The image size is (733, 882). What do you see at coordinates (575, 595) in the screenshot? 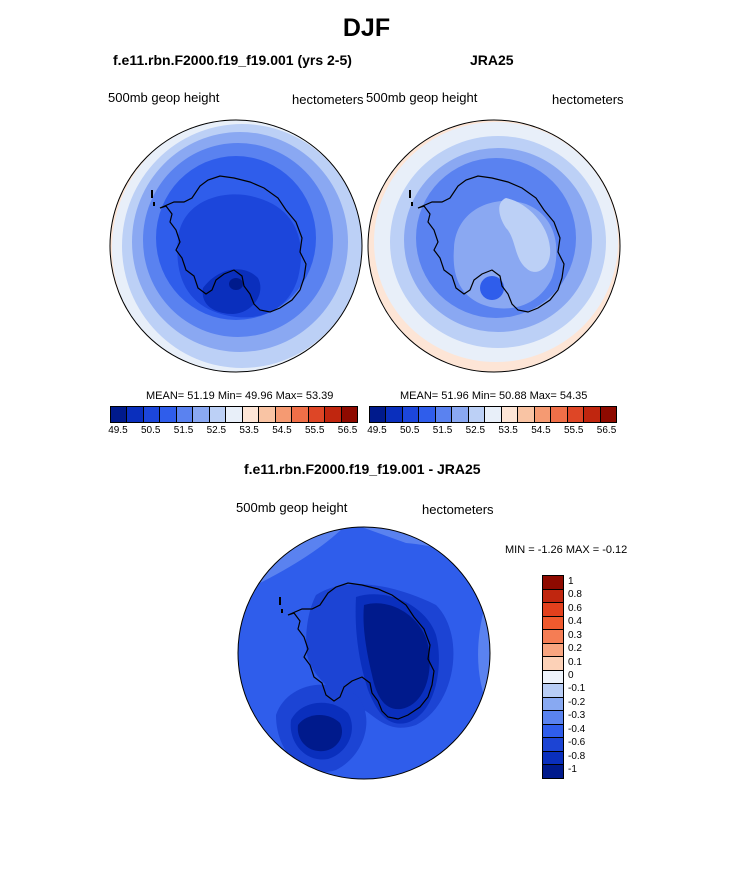
I see `colorbar-tick-label: 0.8` at bounding box center [575, 595].